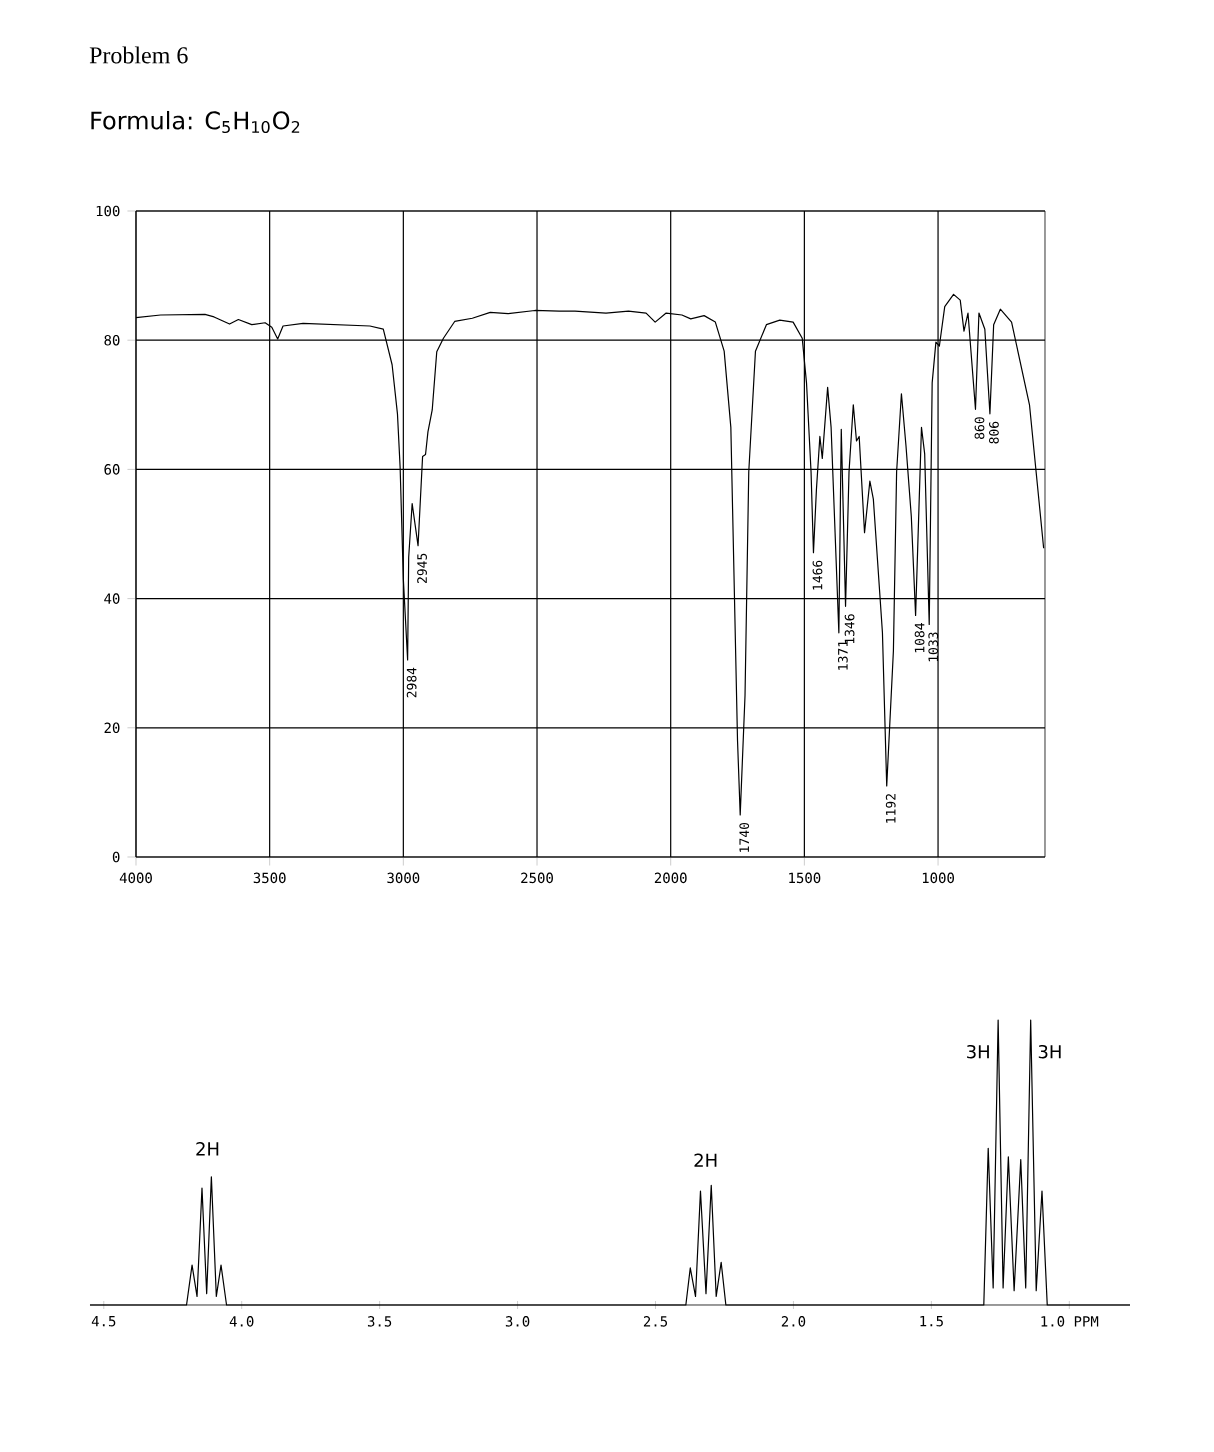  I want to click on x-tick-label: 2.5, so click(655, 1321).